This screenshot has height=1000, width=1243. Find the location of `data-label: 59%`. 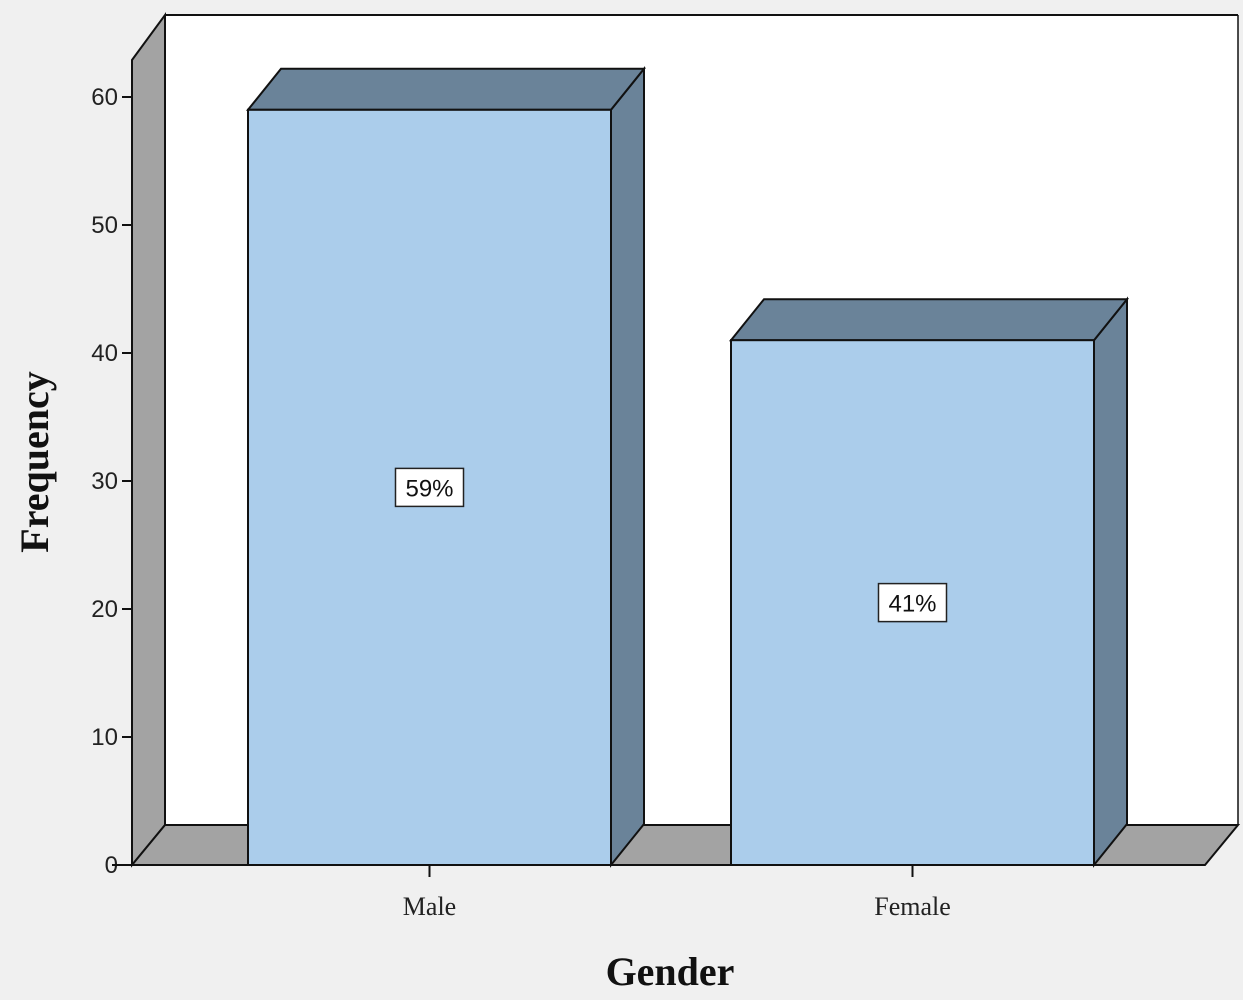

data-label: 59% is located at coordinates (429, 488).